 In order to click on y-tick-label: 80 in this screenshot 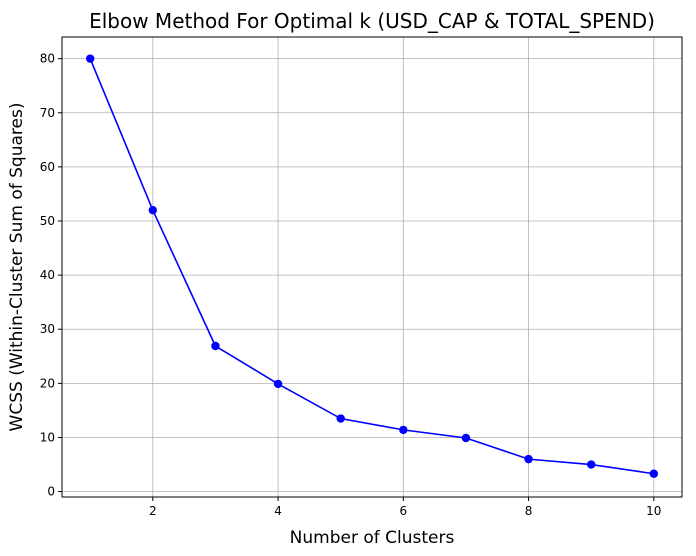, I will do `click(47, 59)`.